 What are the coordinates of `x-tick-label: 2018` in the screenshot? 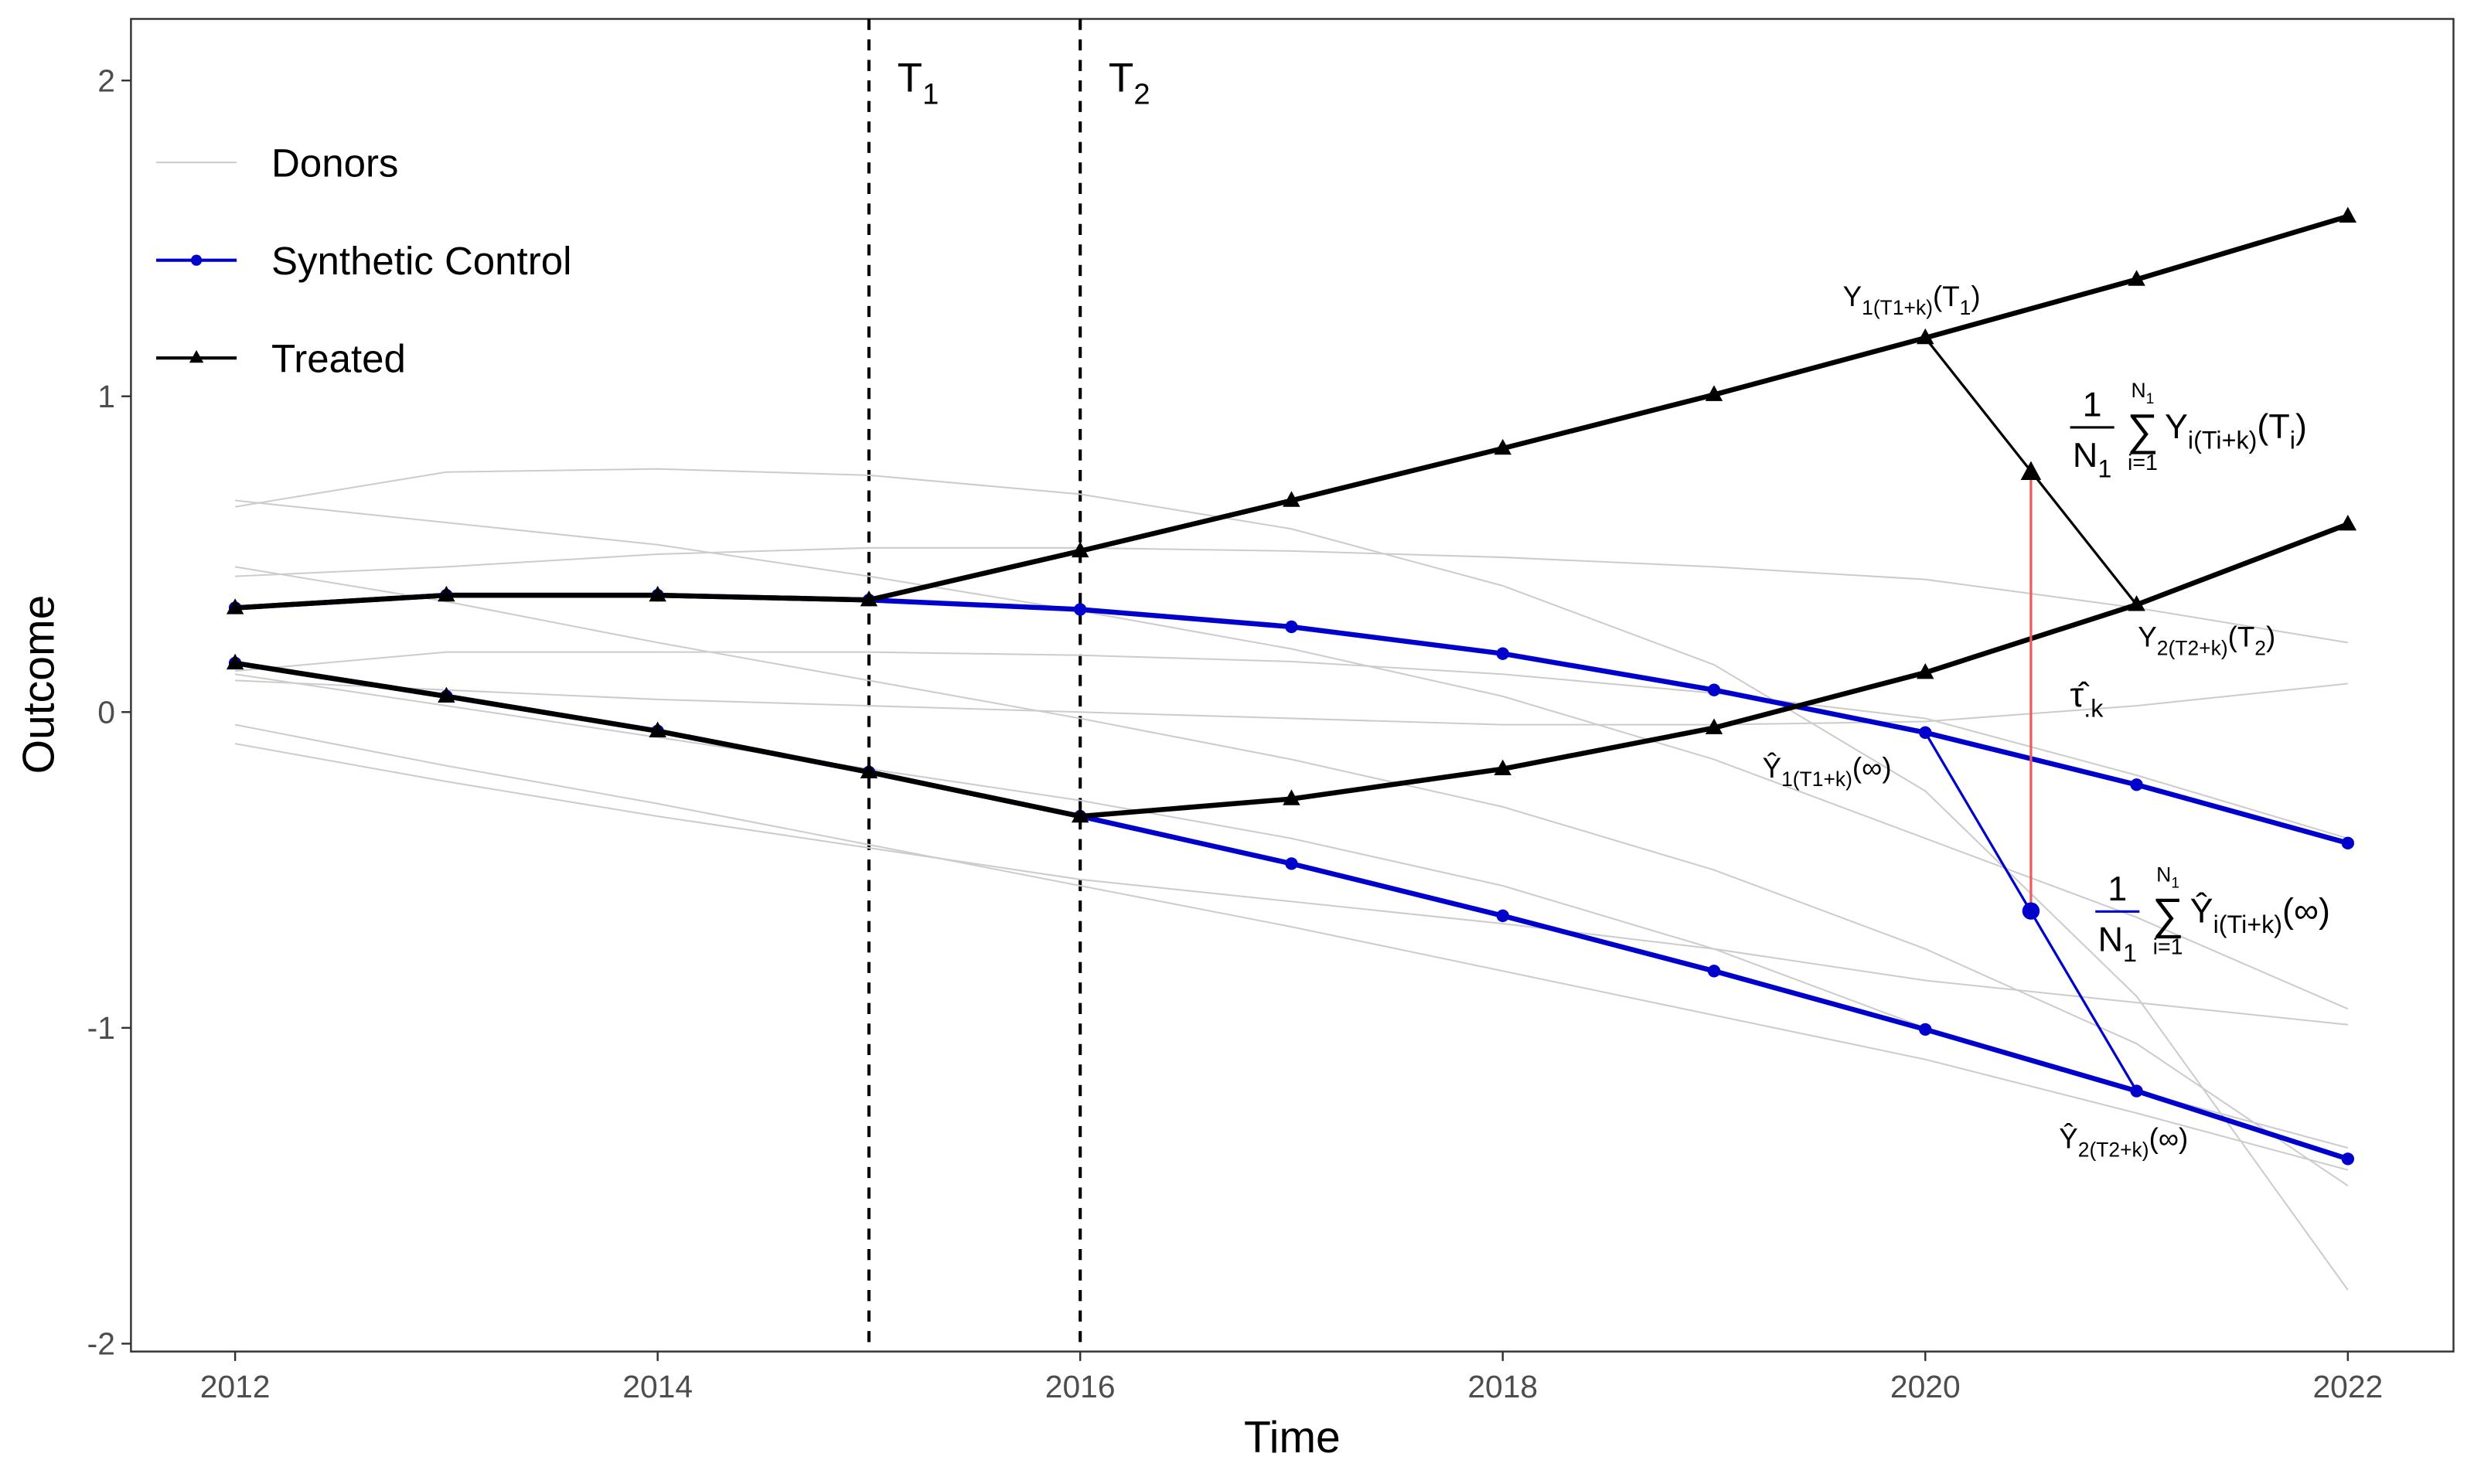 It's located at (1502, 1386).